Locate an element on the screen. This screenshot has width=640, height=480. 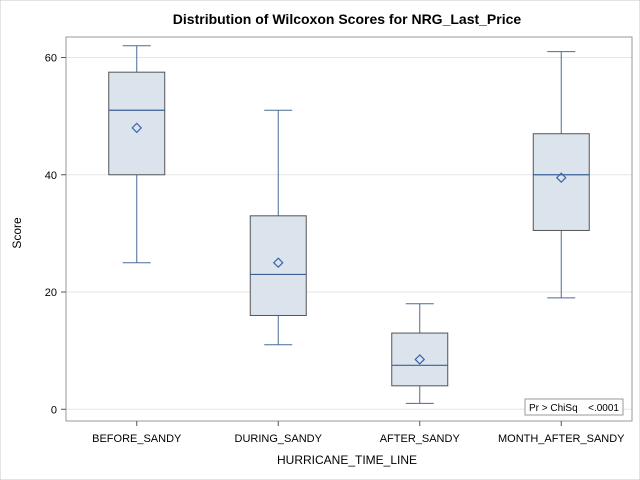
x-tick-label: AFTER_SANDY is located at coordinates (420, 439).